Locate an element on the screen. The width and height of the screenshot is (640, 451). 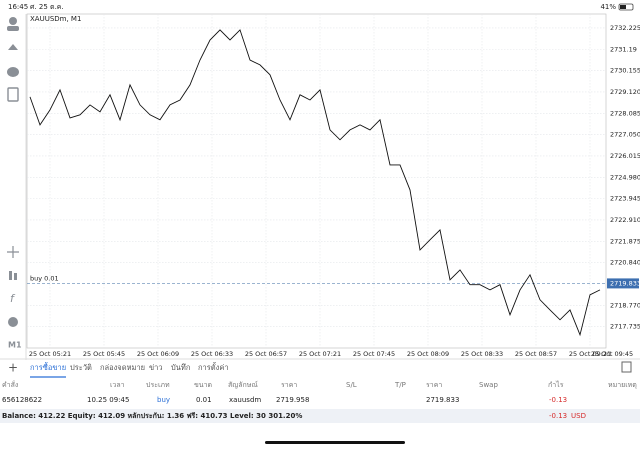
x-tick-label: 25 Oct 06:09 is located at coordinates (158, 354).